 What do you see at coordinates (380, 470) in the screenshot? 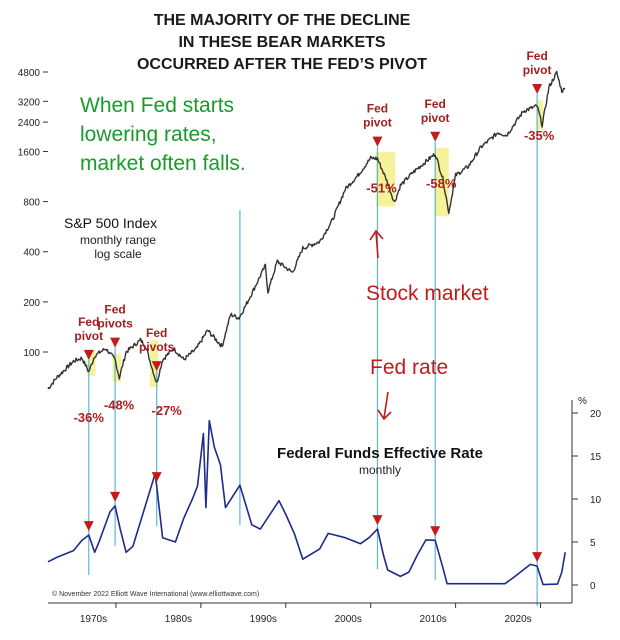
I see `ffr-subtitle: monthly` at bounding box center [380, 470].